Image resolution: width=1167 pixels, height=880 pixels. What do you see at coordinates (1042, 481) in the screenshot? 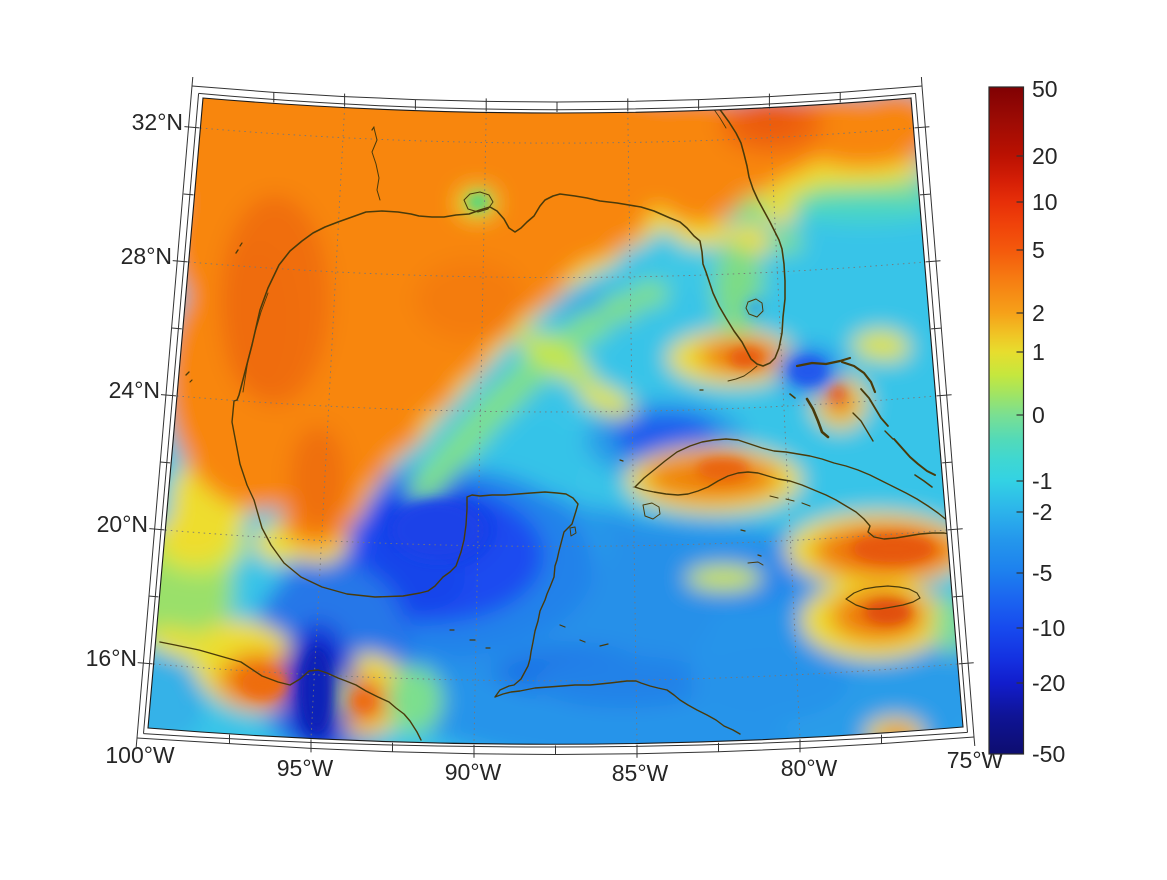
I see `svg-text: -1` at bounding box center [1042, 481].